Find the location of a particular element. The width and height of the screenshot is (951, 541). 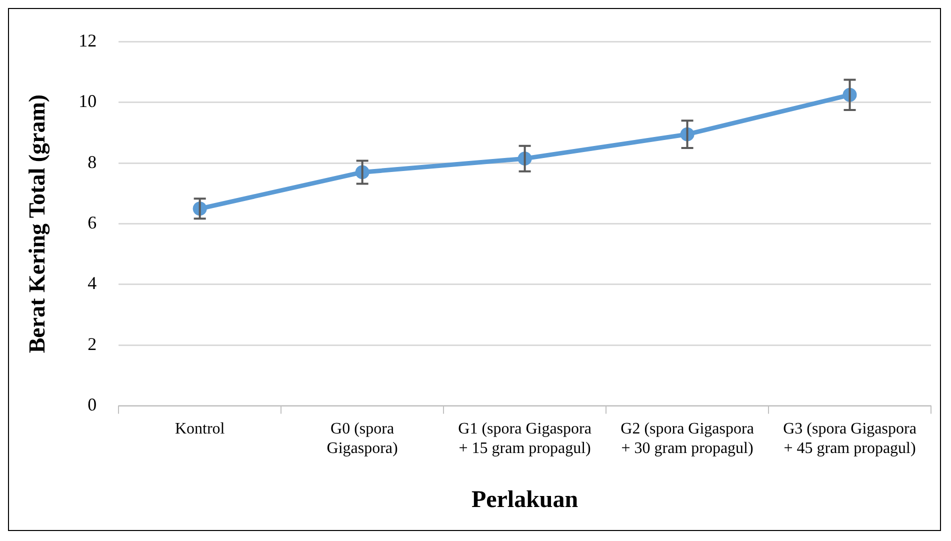

x-tick-label: Kontrol is located at coordinates (200, 429).